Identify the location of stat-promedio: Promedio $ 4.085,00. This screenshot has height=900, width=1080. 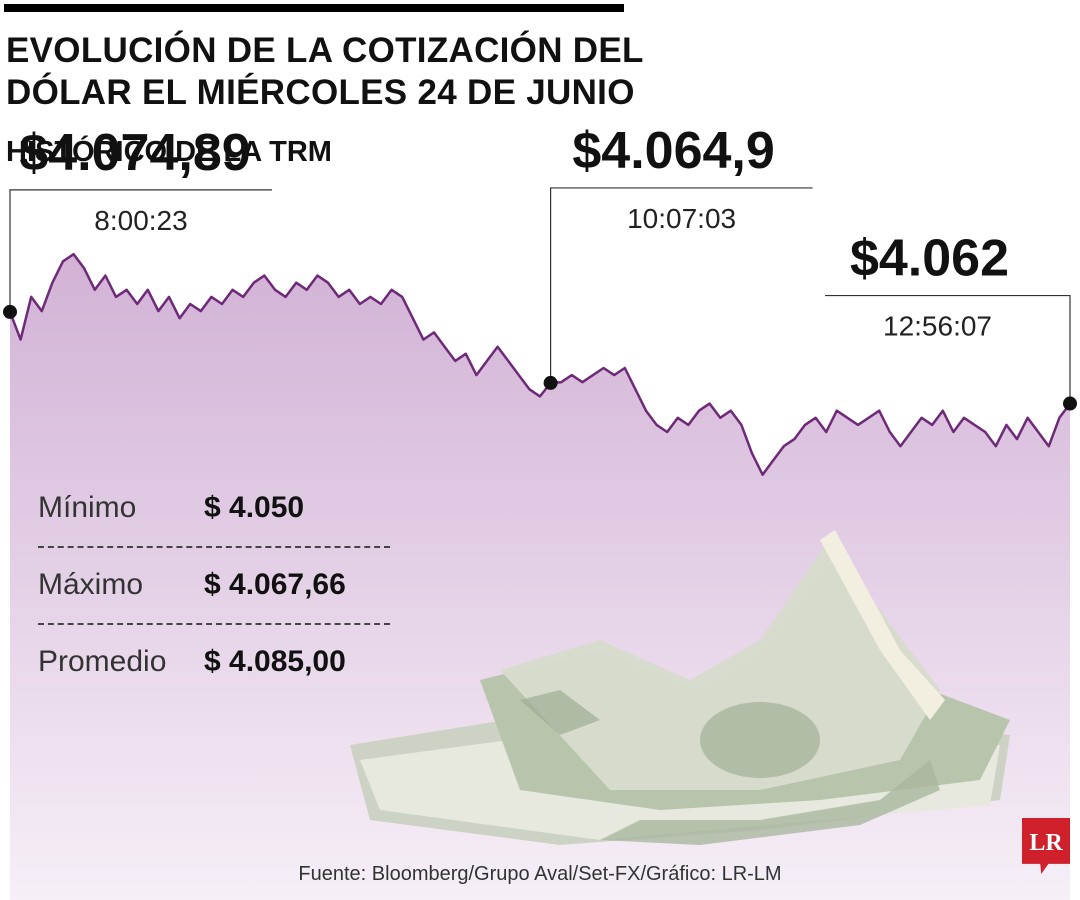
(218, 676).